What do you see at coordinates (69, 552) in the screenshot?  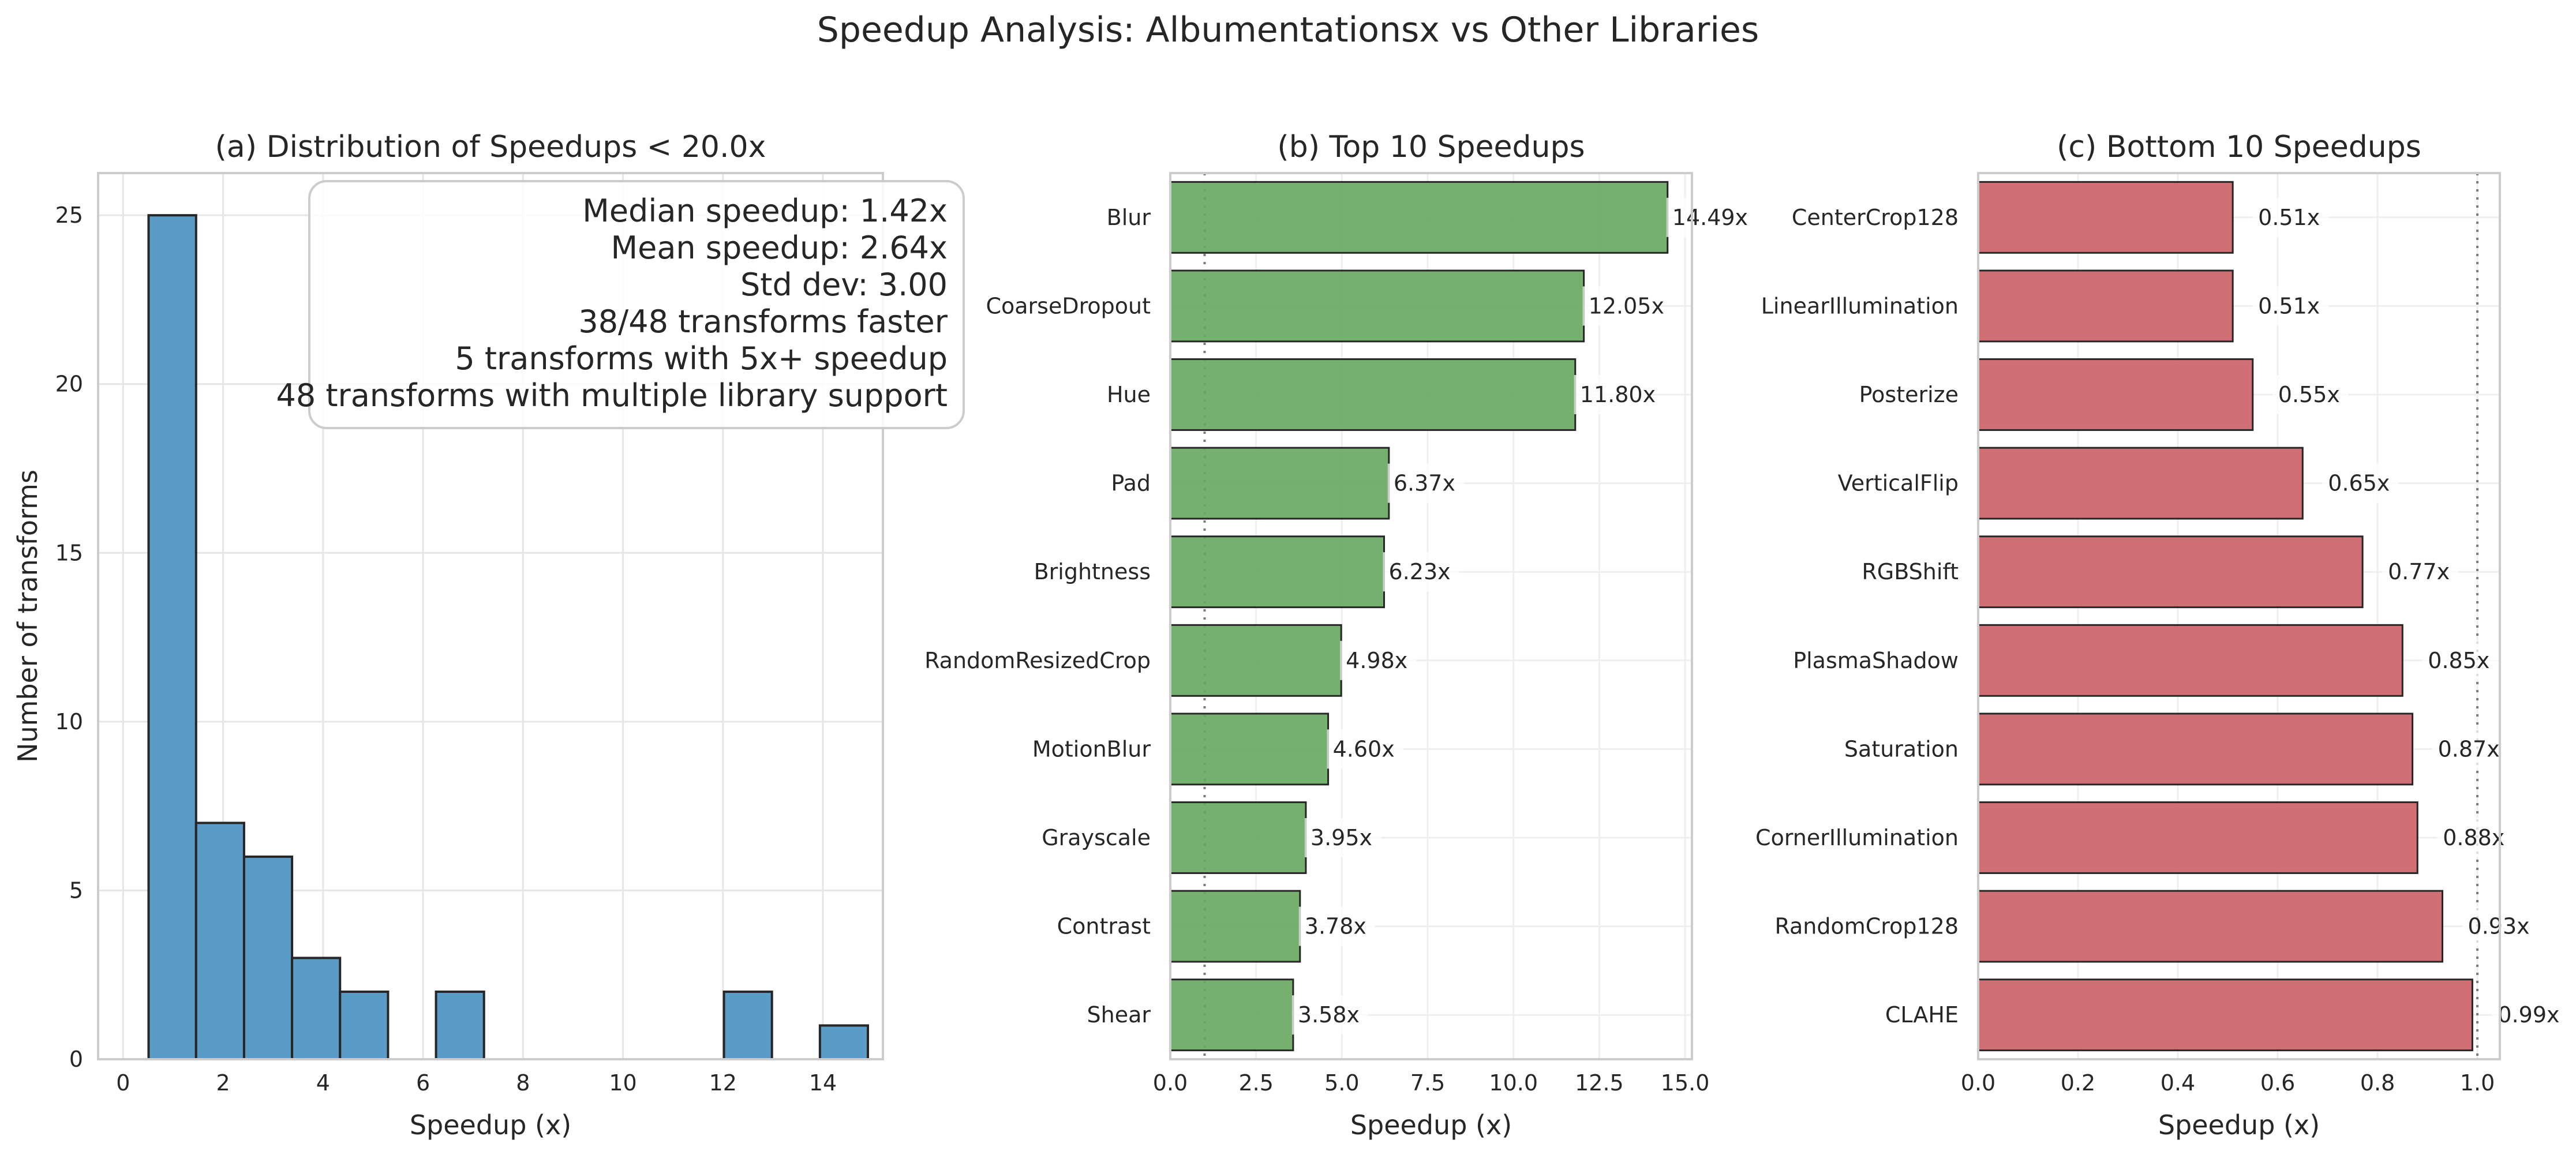 I see `y-tick-label: 15` at bounding box center [69, 552].